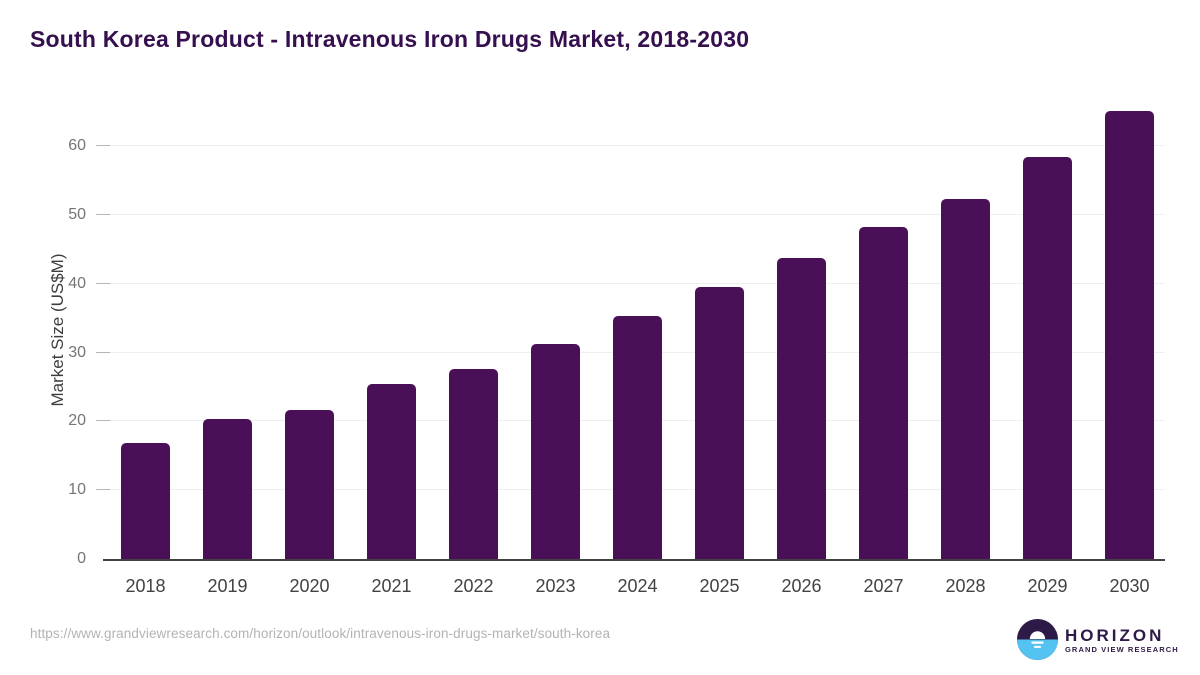 This screenshot has height=675, width=1200. Describe the element at coordinates (719, 586) in the screenshot. I see `x-tick-label: 2025` at that location.